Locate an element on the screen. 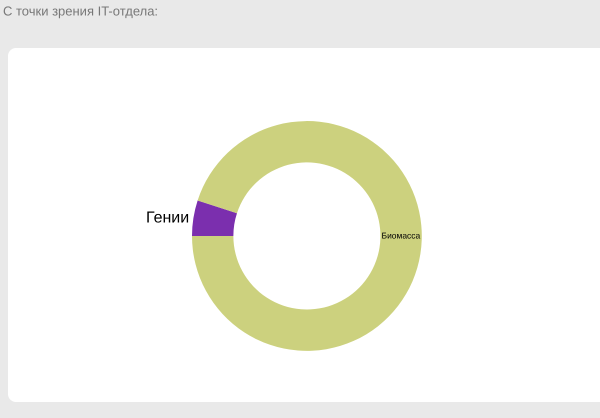 The image size is (600, 418). chart-title: С точки зрения IT-отдела: is located at coordinates (80, 10).